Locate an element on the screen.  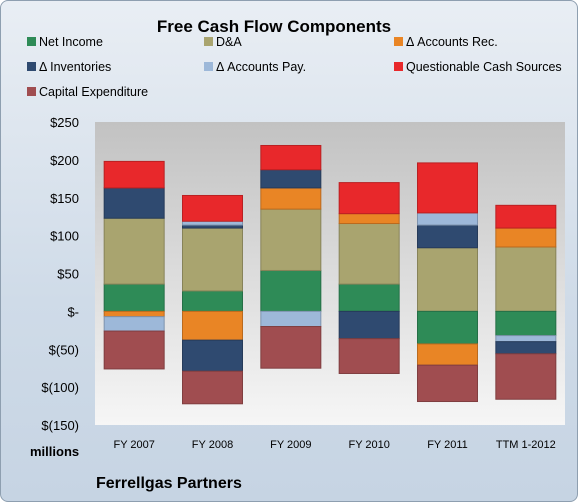
legend-swatch-delta-accounts-pay is located at coordinates (208, 66).